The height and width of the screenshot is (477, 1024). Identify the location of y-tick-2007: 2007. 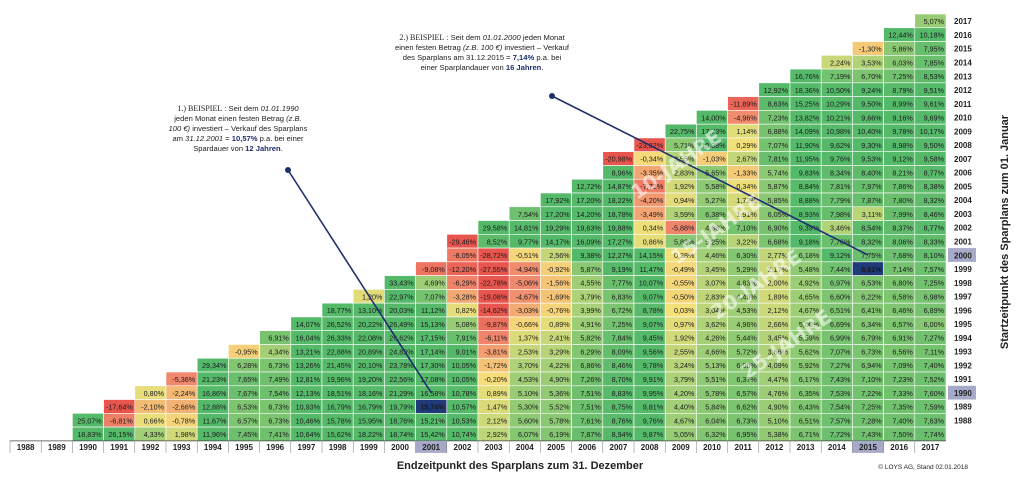
(963, 159).